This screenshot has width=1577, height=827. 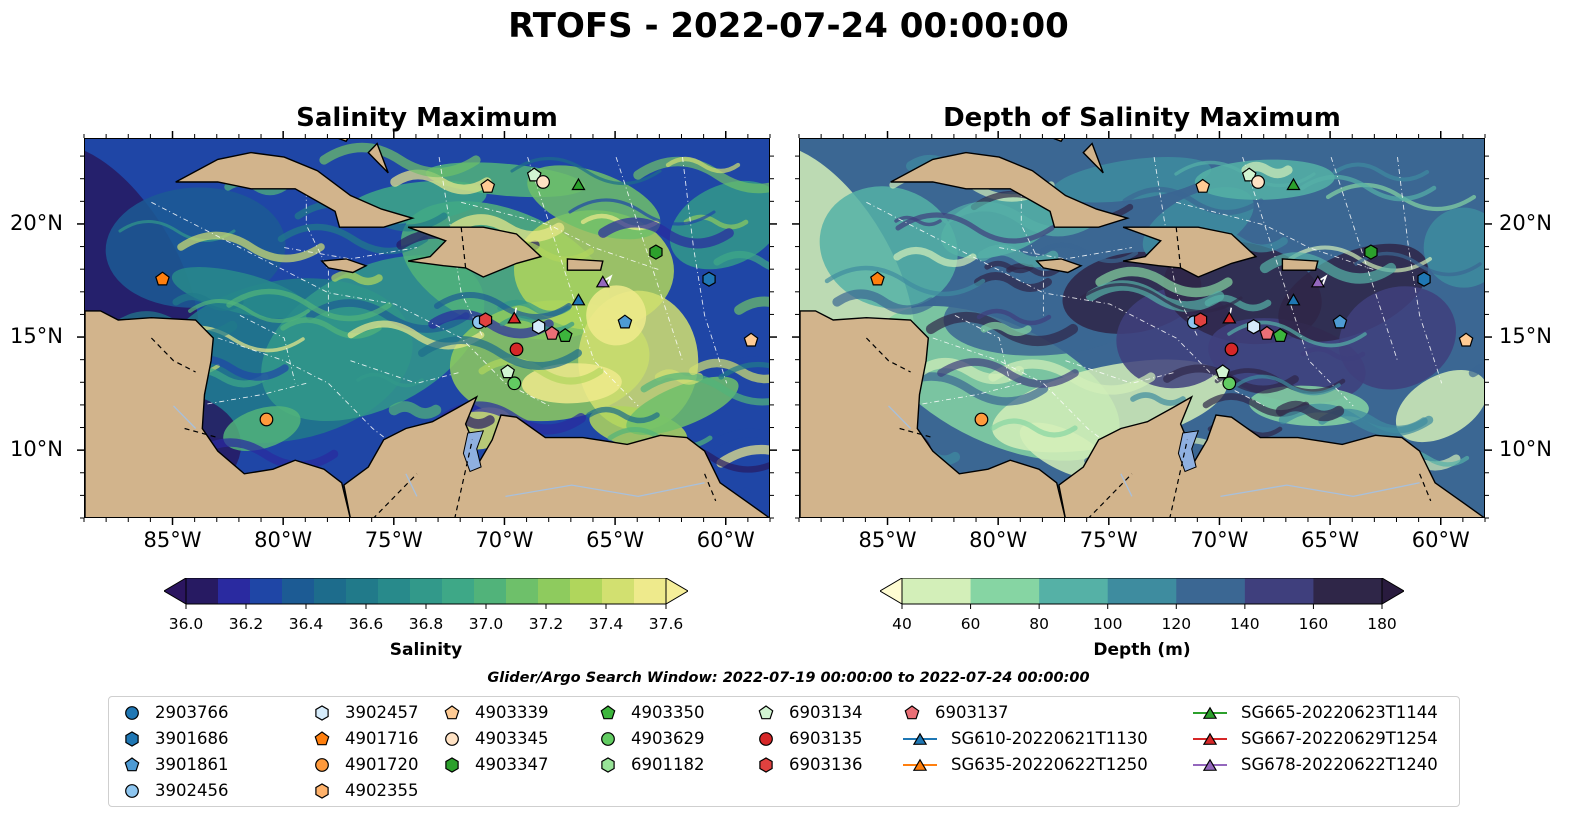 What do you see at coordinates (1039, 624) in the screenshot?
I see `colorbar-tick: 80` at bounding box center [1039, 624].